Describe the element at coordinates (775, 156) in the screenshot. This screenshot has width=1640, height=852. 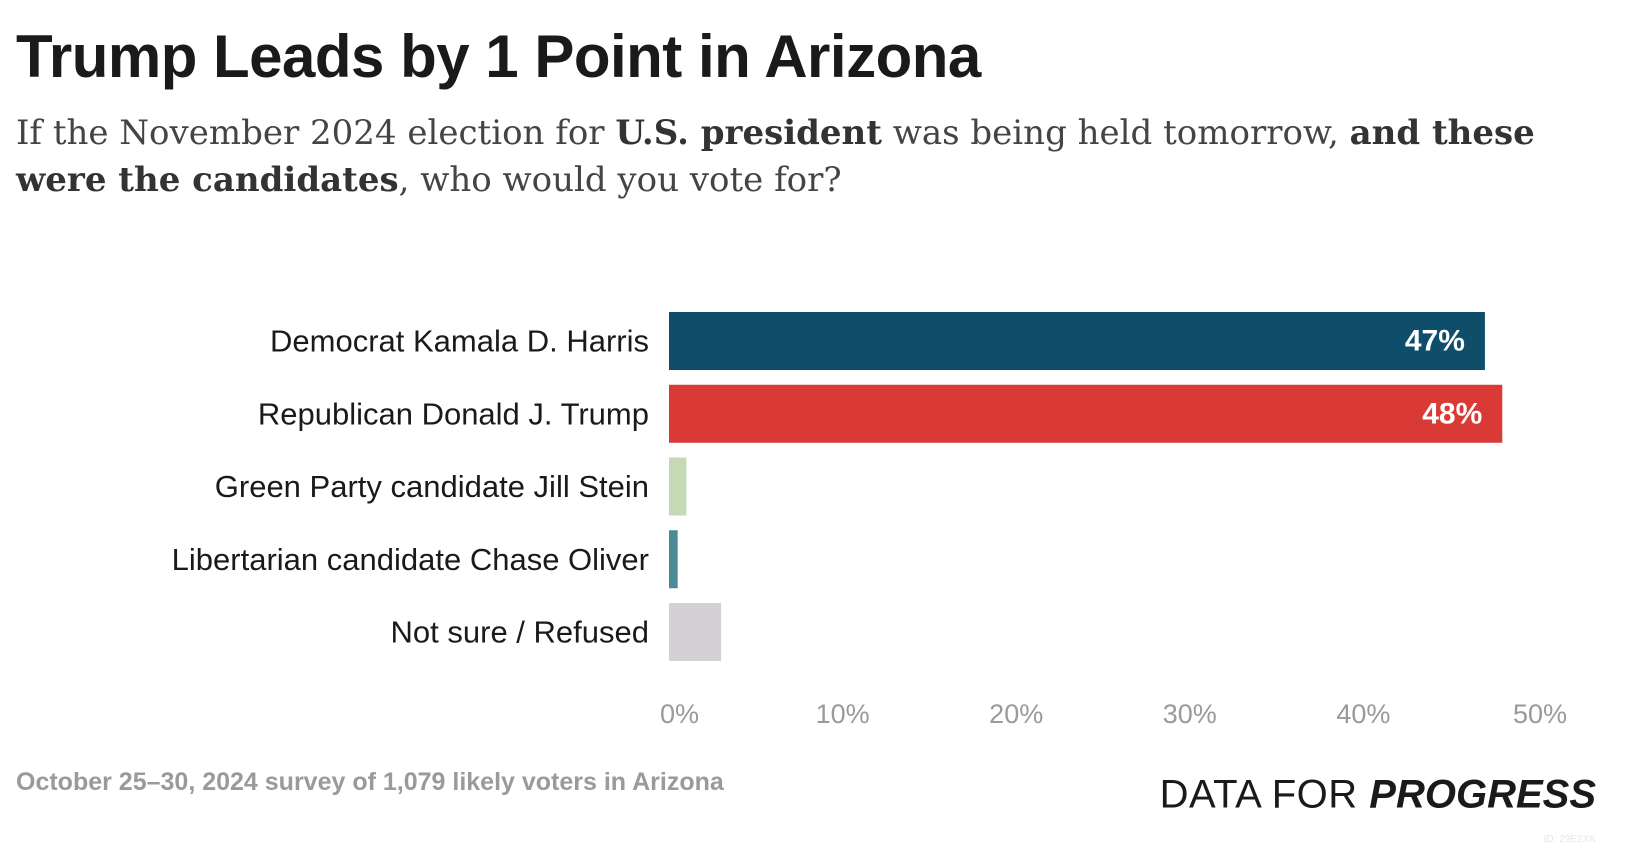
I see `subtitle-part-3: and these were the candidates` at that location.